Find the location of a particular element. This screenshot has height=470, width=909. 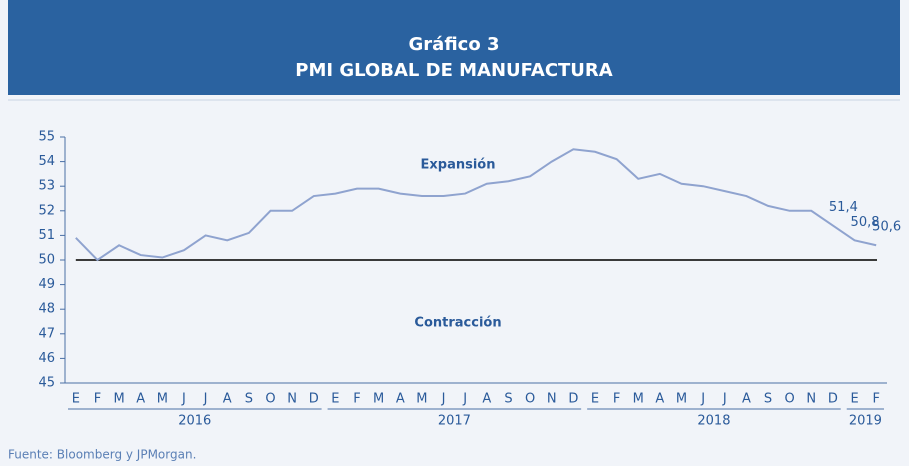

data-label: 50,8 is located at coordinates (865, 222).